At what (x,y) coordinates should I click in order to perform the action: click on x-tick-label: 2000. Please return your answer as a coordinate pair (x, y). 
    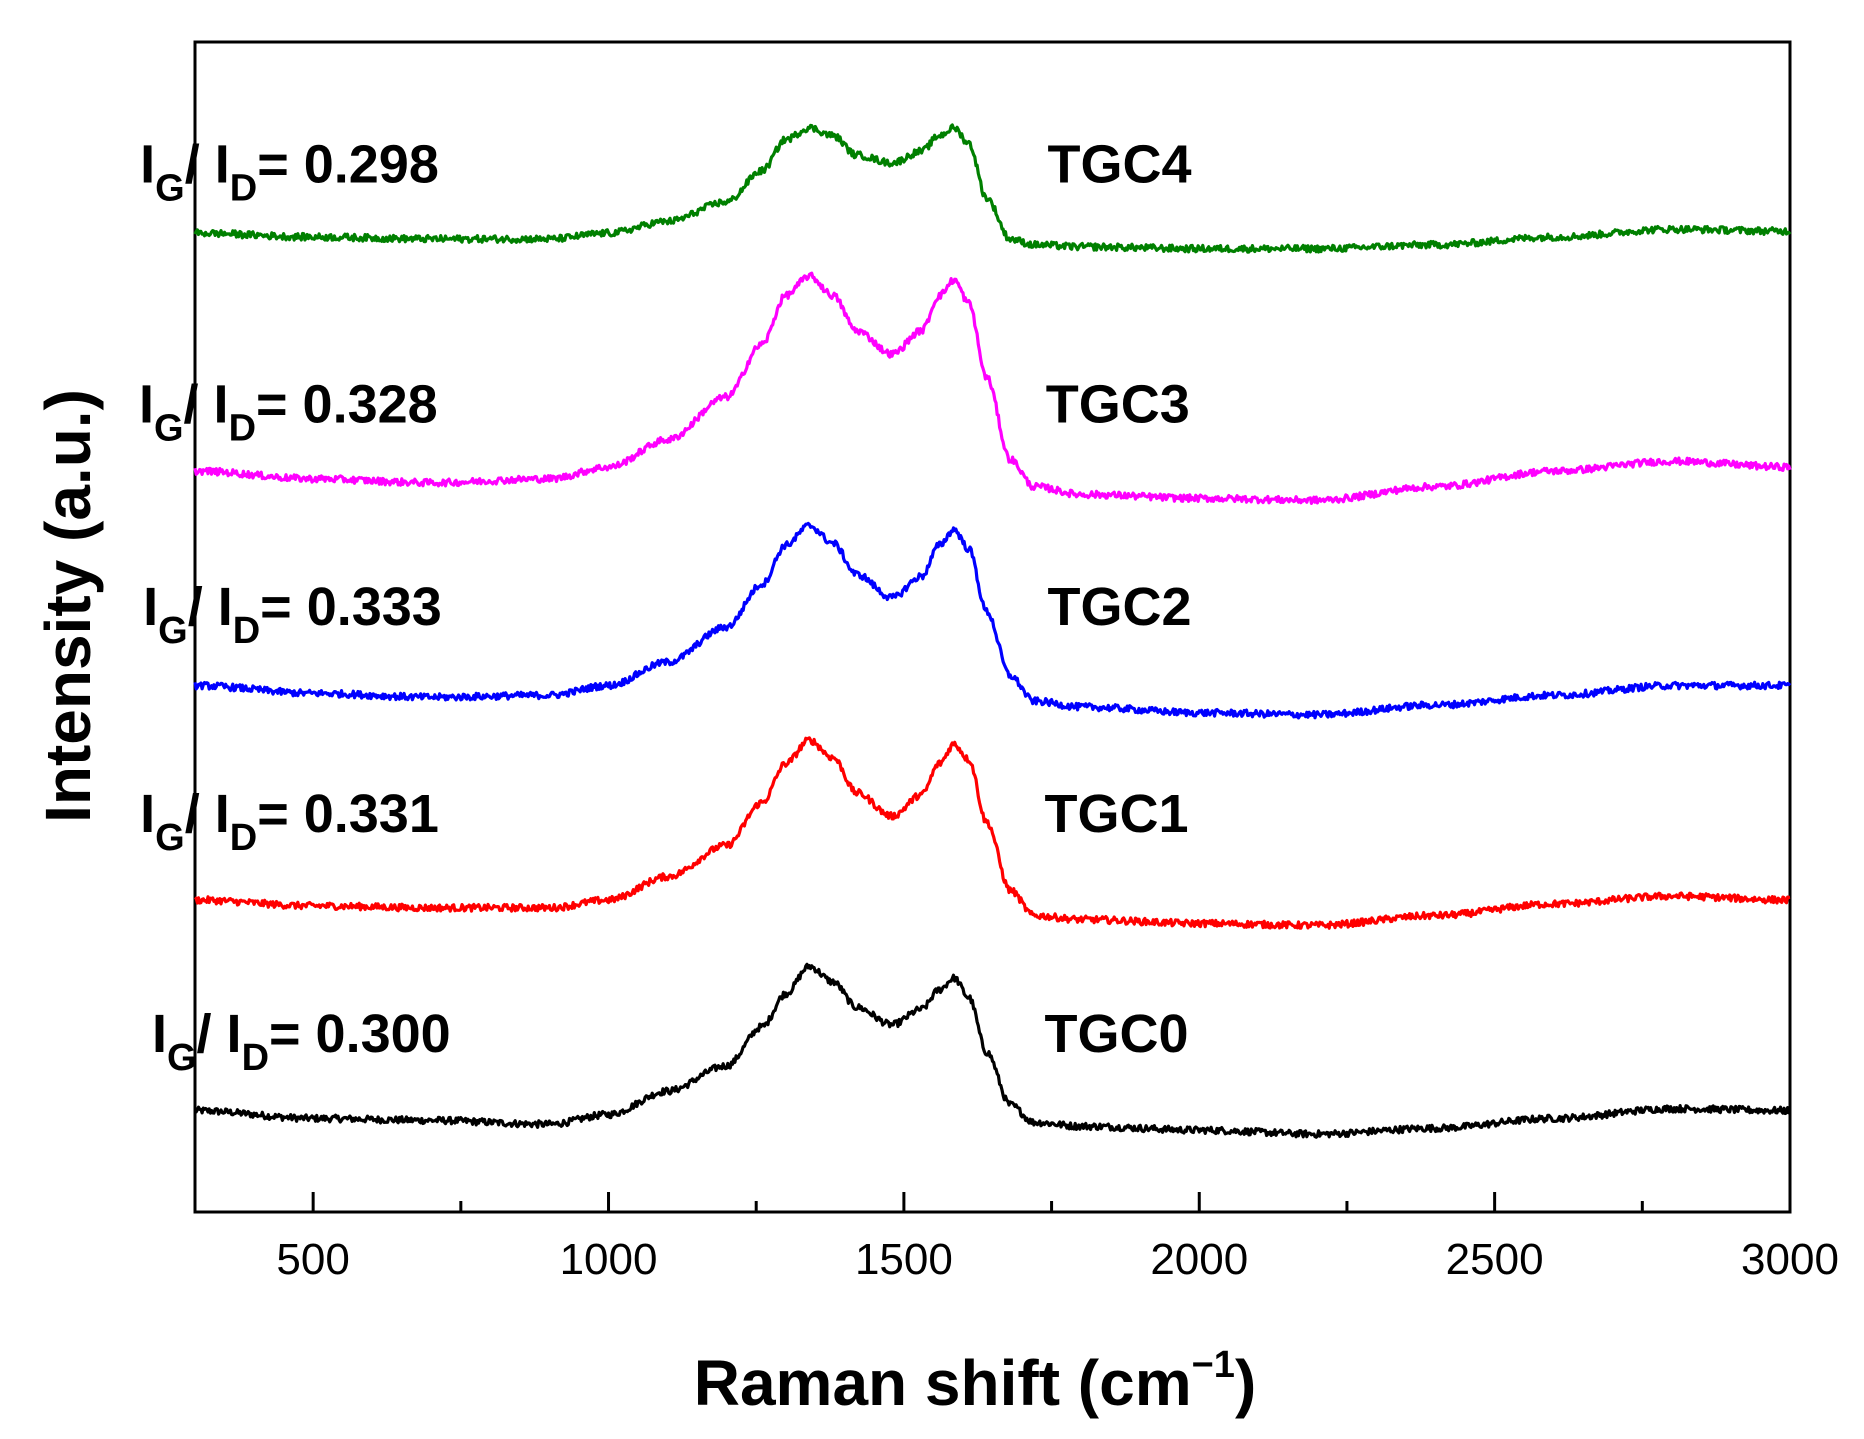
    Looking at the image, I should click on (1199, 1259).